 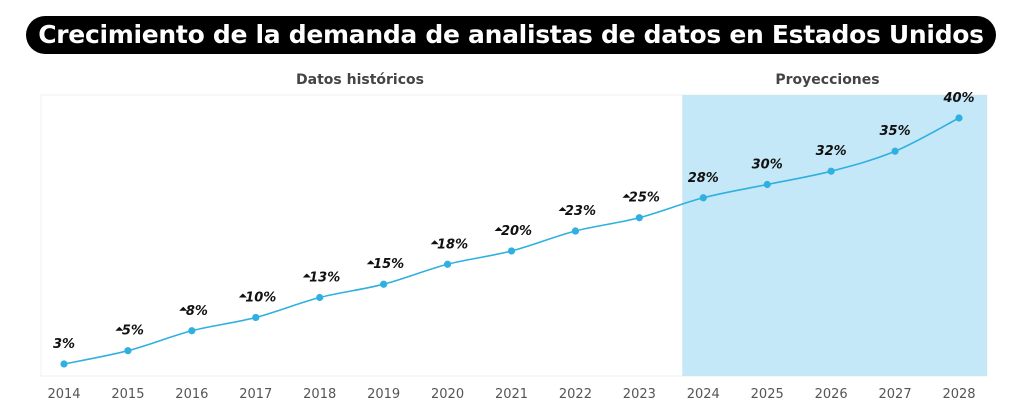 What do you see at coordinates (319, 394) in the screenshot?
I see `x-tick-label: 2018` at bounding box center [319, 394].